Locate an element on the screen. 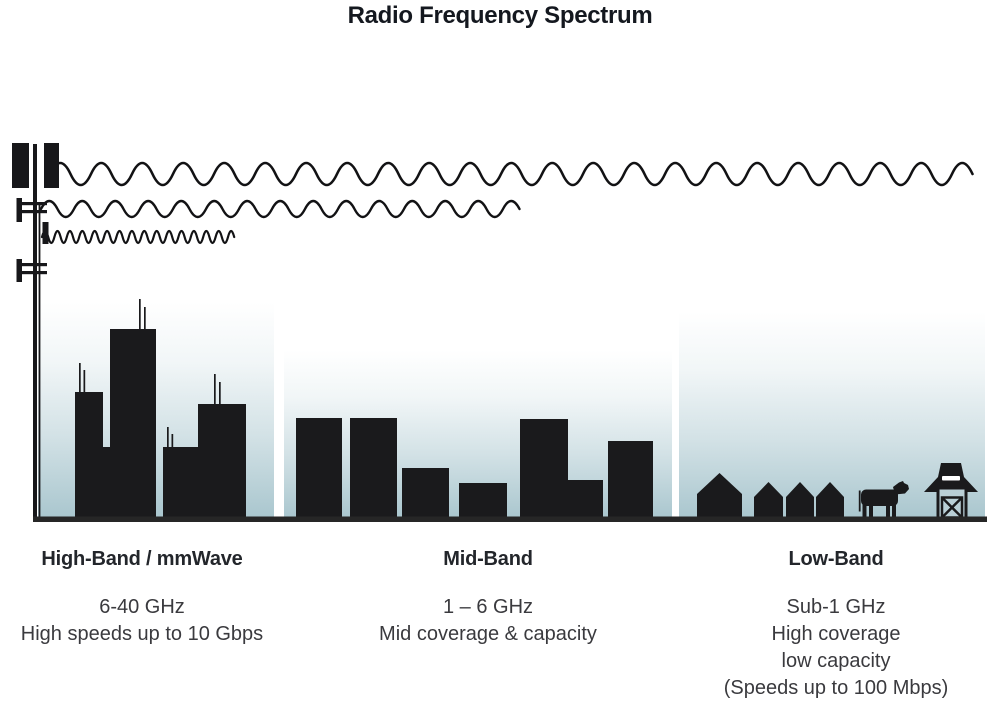  city-skyline is located at coordinates (160, 409).